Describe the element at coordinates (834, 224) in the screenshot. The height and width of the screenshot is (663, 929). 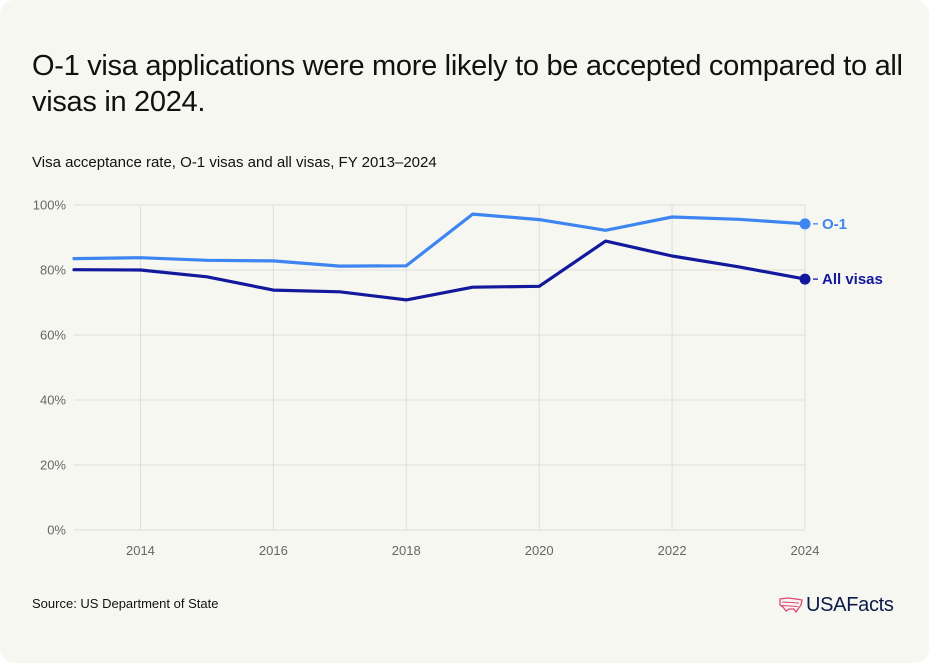
I see `series-label-o1: O-1` at that location.